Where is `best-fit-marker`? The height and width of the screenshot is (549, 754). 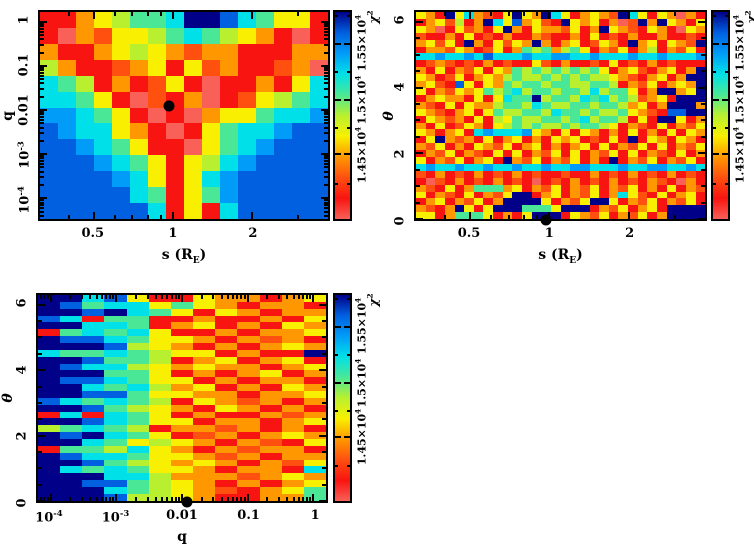
best-fit-marker is located at coordinates (169, 106).